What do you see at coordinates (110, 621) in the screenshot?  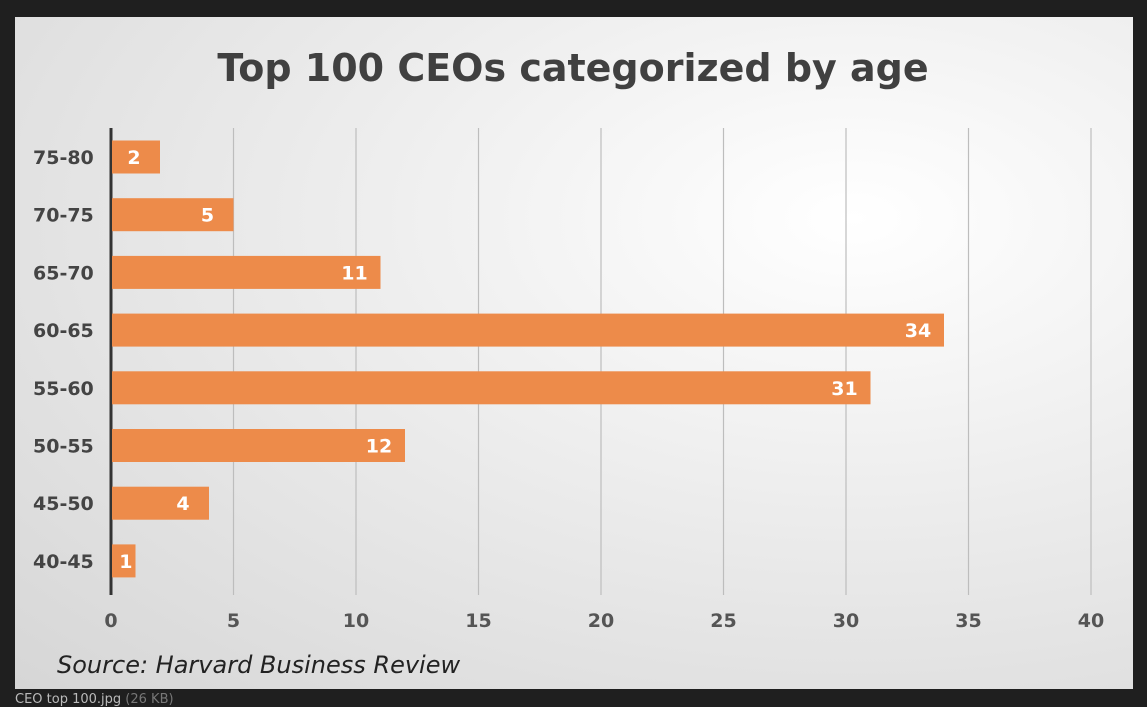 I see `x-tick-label: 0` at bounding box center [110, 621].